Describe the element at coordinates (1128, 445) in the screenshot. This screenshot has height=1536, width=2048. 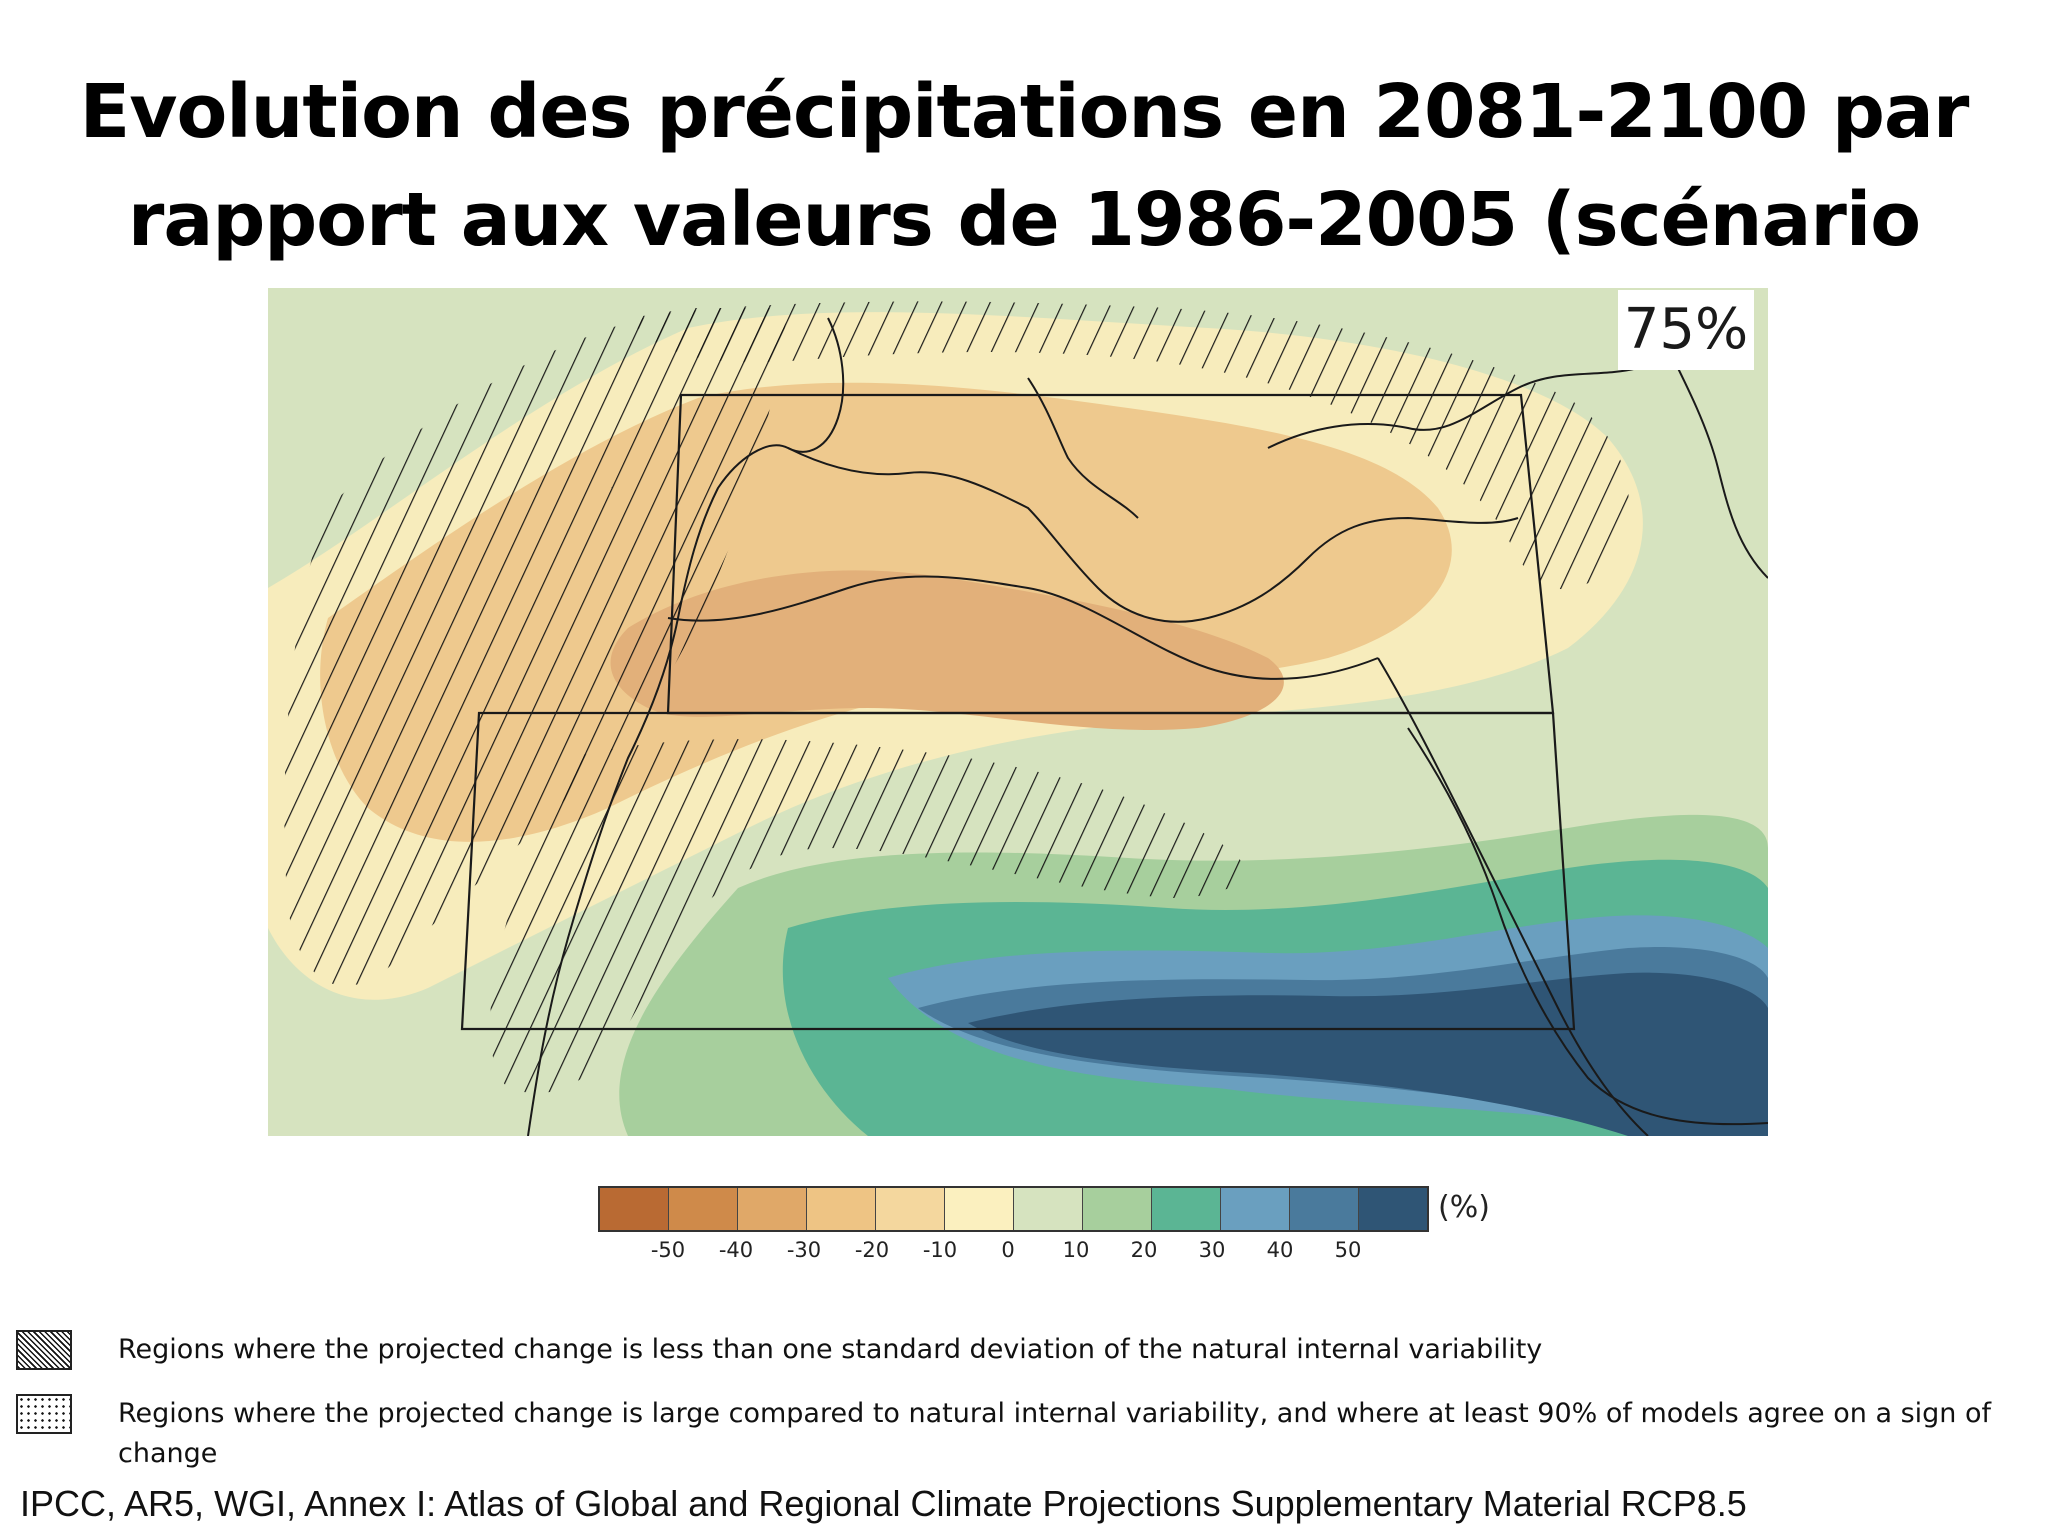
I see `hatch-overlay-north` at that location.